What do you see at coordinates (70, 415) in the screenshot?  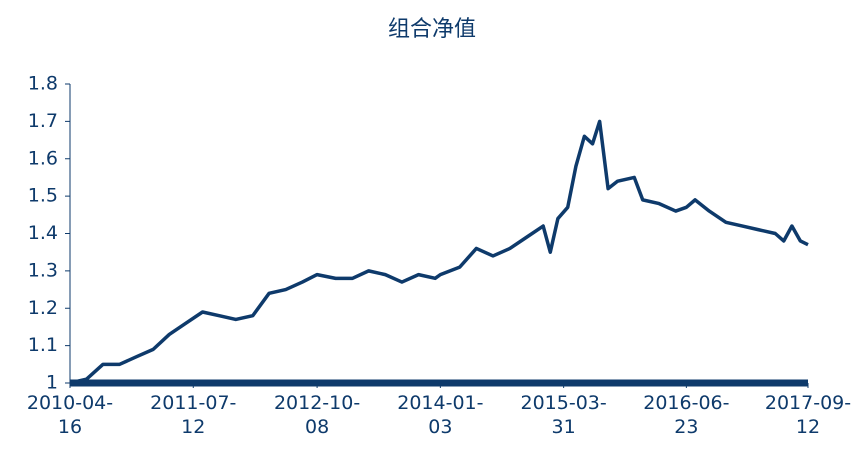 I see `x-tick-label: 2010-04-16` at bounding box center [70, 415].